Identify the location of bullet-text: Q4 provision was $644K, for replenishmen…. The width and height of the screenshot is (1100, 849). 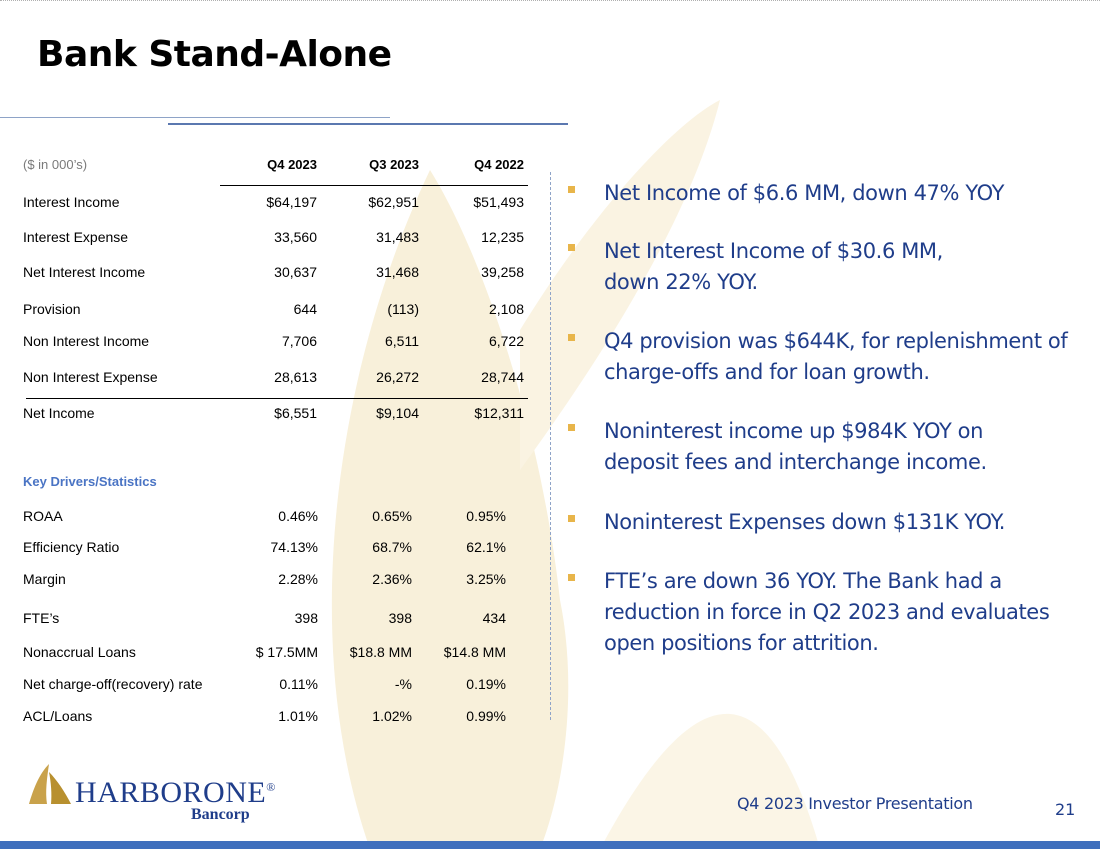
(836, 356).